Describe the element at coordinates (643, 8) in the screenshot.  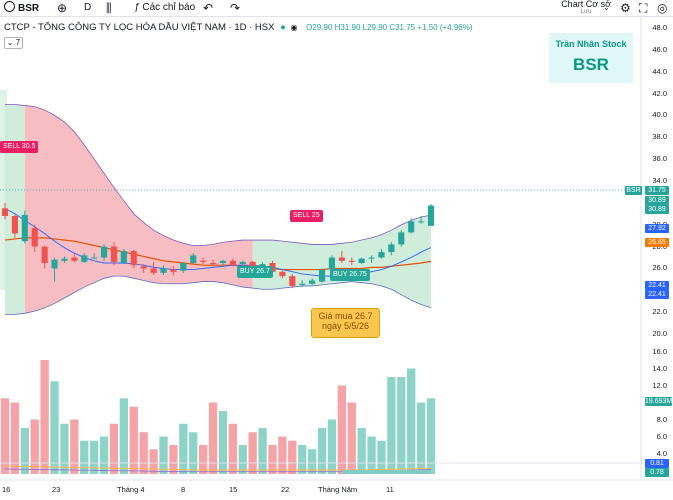
I see `fullscreen-icon: ⛶` at that location.